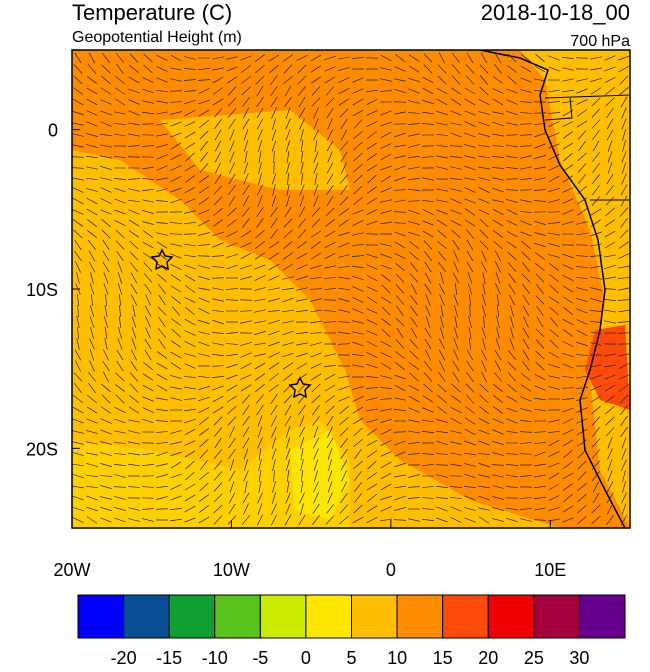 Image resolution: width=650 pixels, height=672 pixels. I want to click on colorbar-label: 0, so click(306, 657).